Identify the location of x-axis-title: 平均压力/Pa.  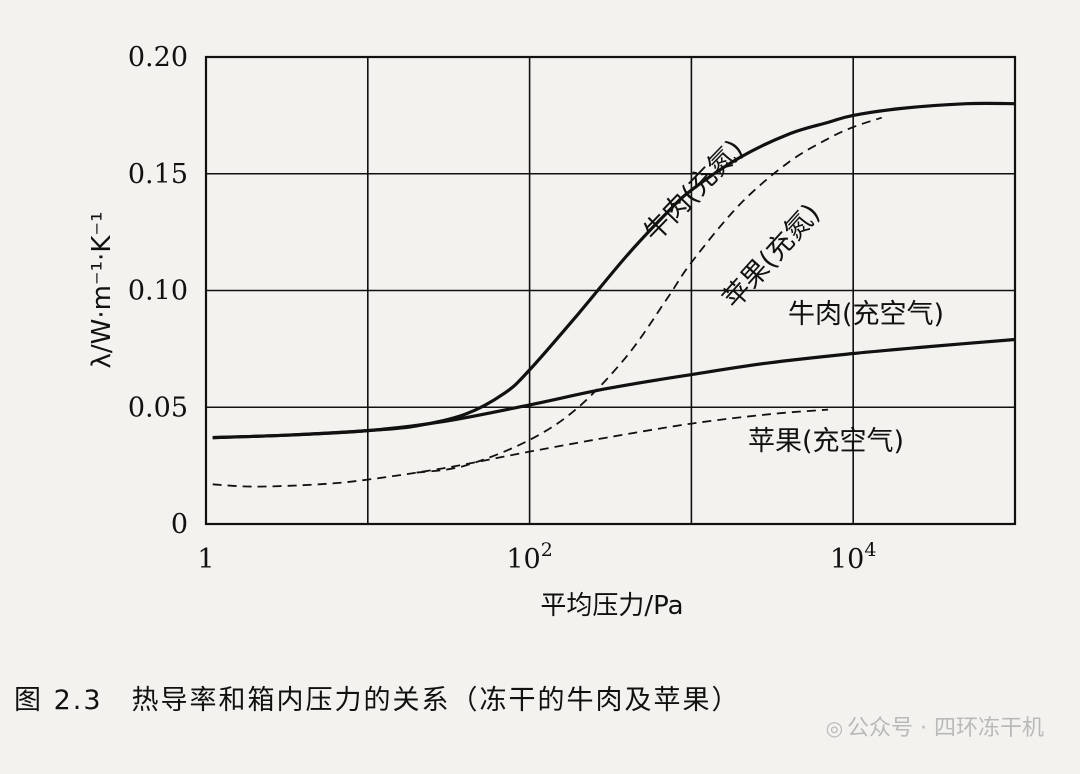
(611, 606).